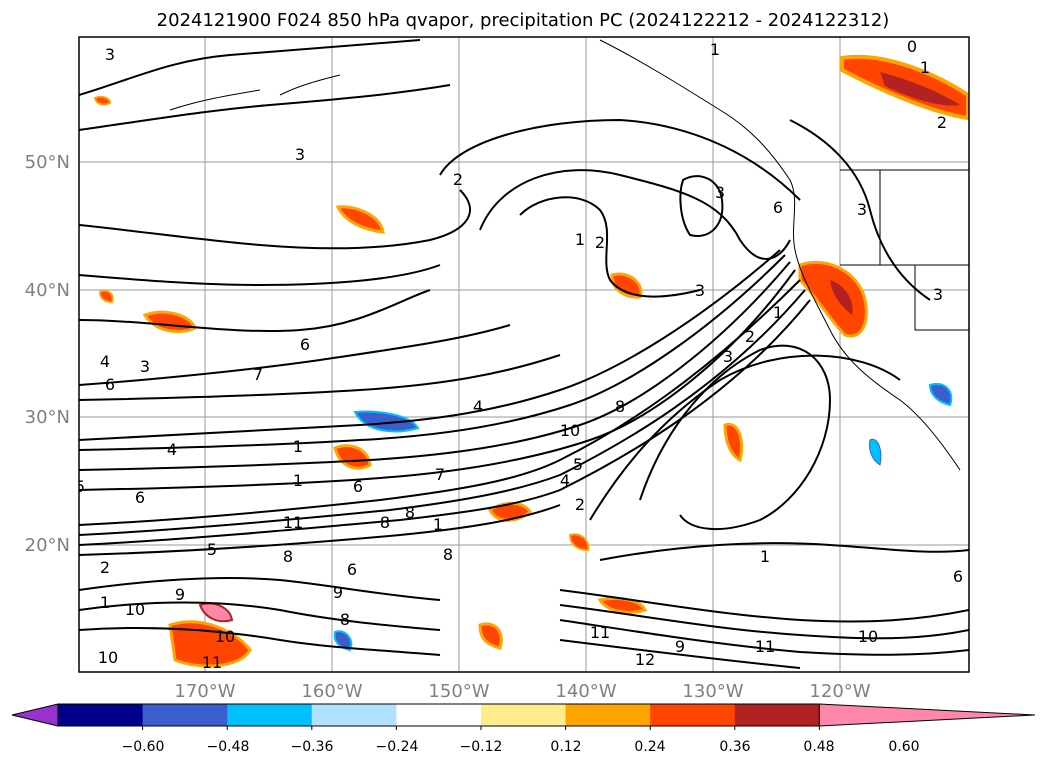  What do you see at coordinates (106, 296) in the screenshot?
I see `precip-patch-small-w40n` at bounding box center [106, 296].